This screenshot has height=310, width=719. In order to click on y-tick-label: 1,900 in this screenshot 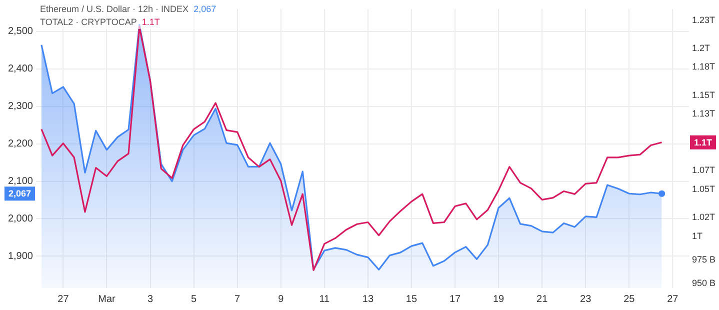, I will do `click(21, 256)`.